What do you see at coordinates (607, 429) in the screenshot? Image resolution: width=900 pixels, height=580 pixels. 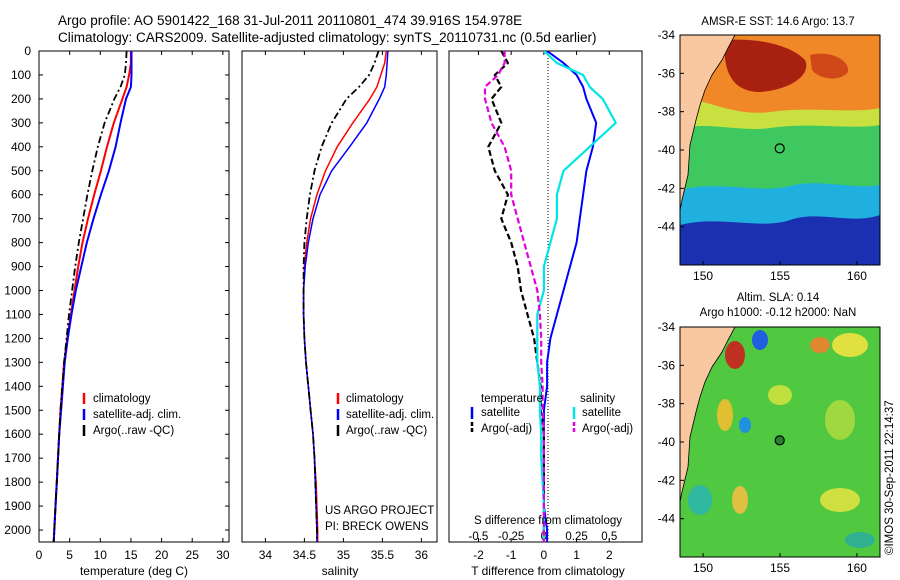 I see `legend-label-s-argo: Argo(-adj)` at bounding box center [607, 429].